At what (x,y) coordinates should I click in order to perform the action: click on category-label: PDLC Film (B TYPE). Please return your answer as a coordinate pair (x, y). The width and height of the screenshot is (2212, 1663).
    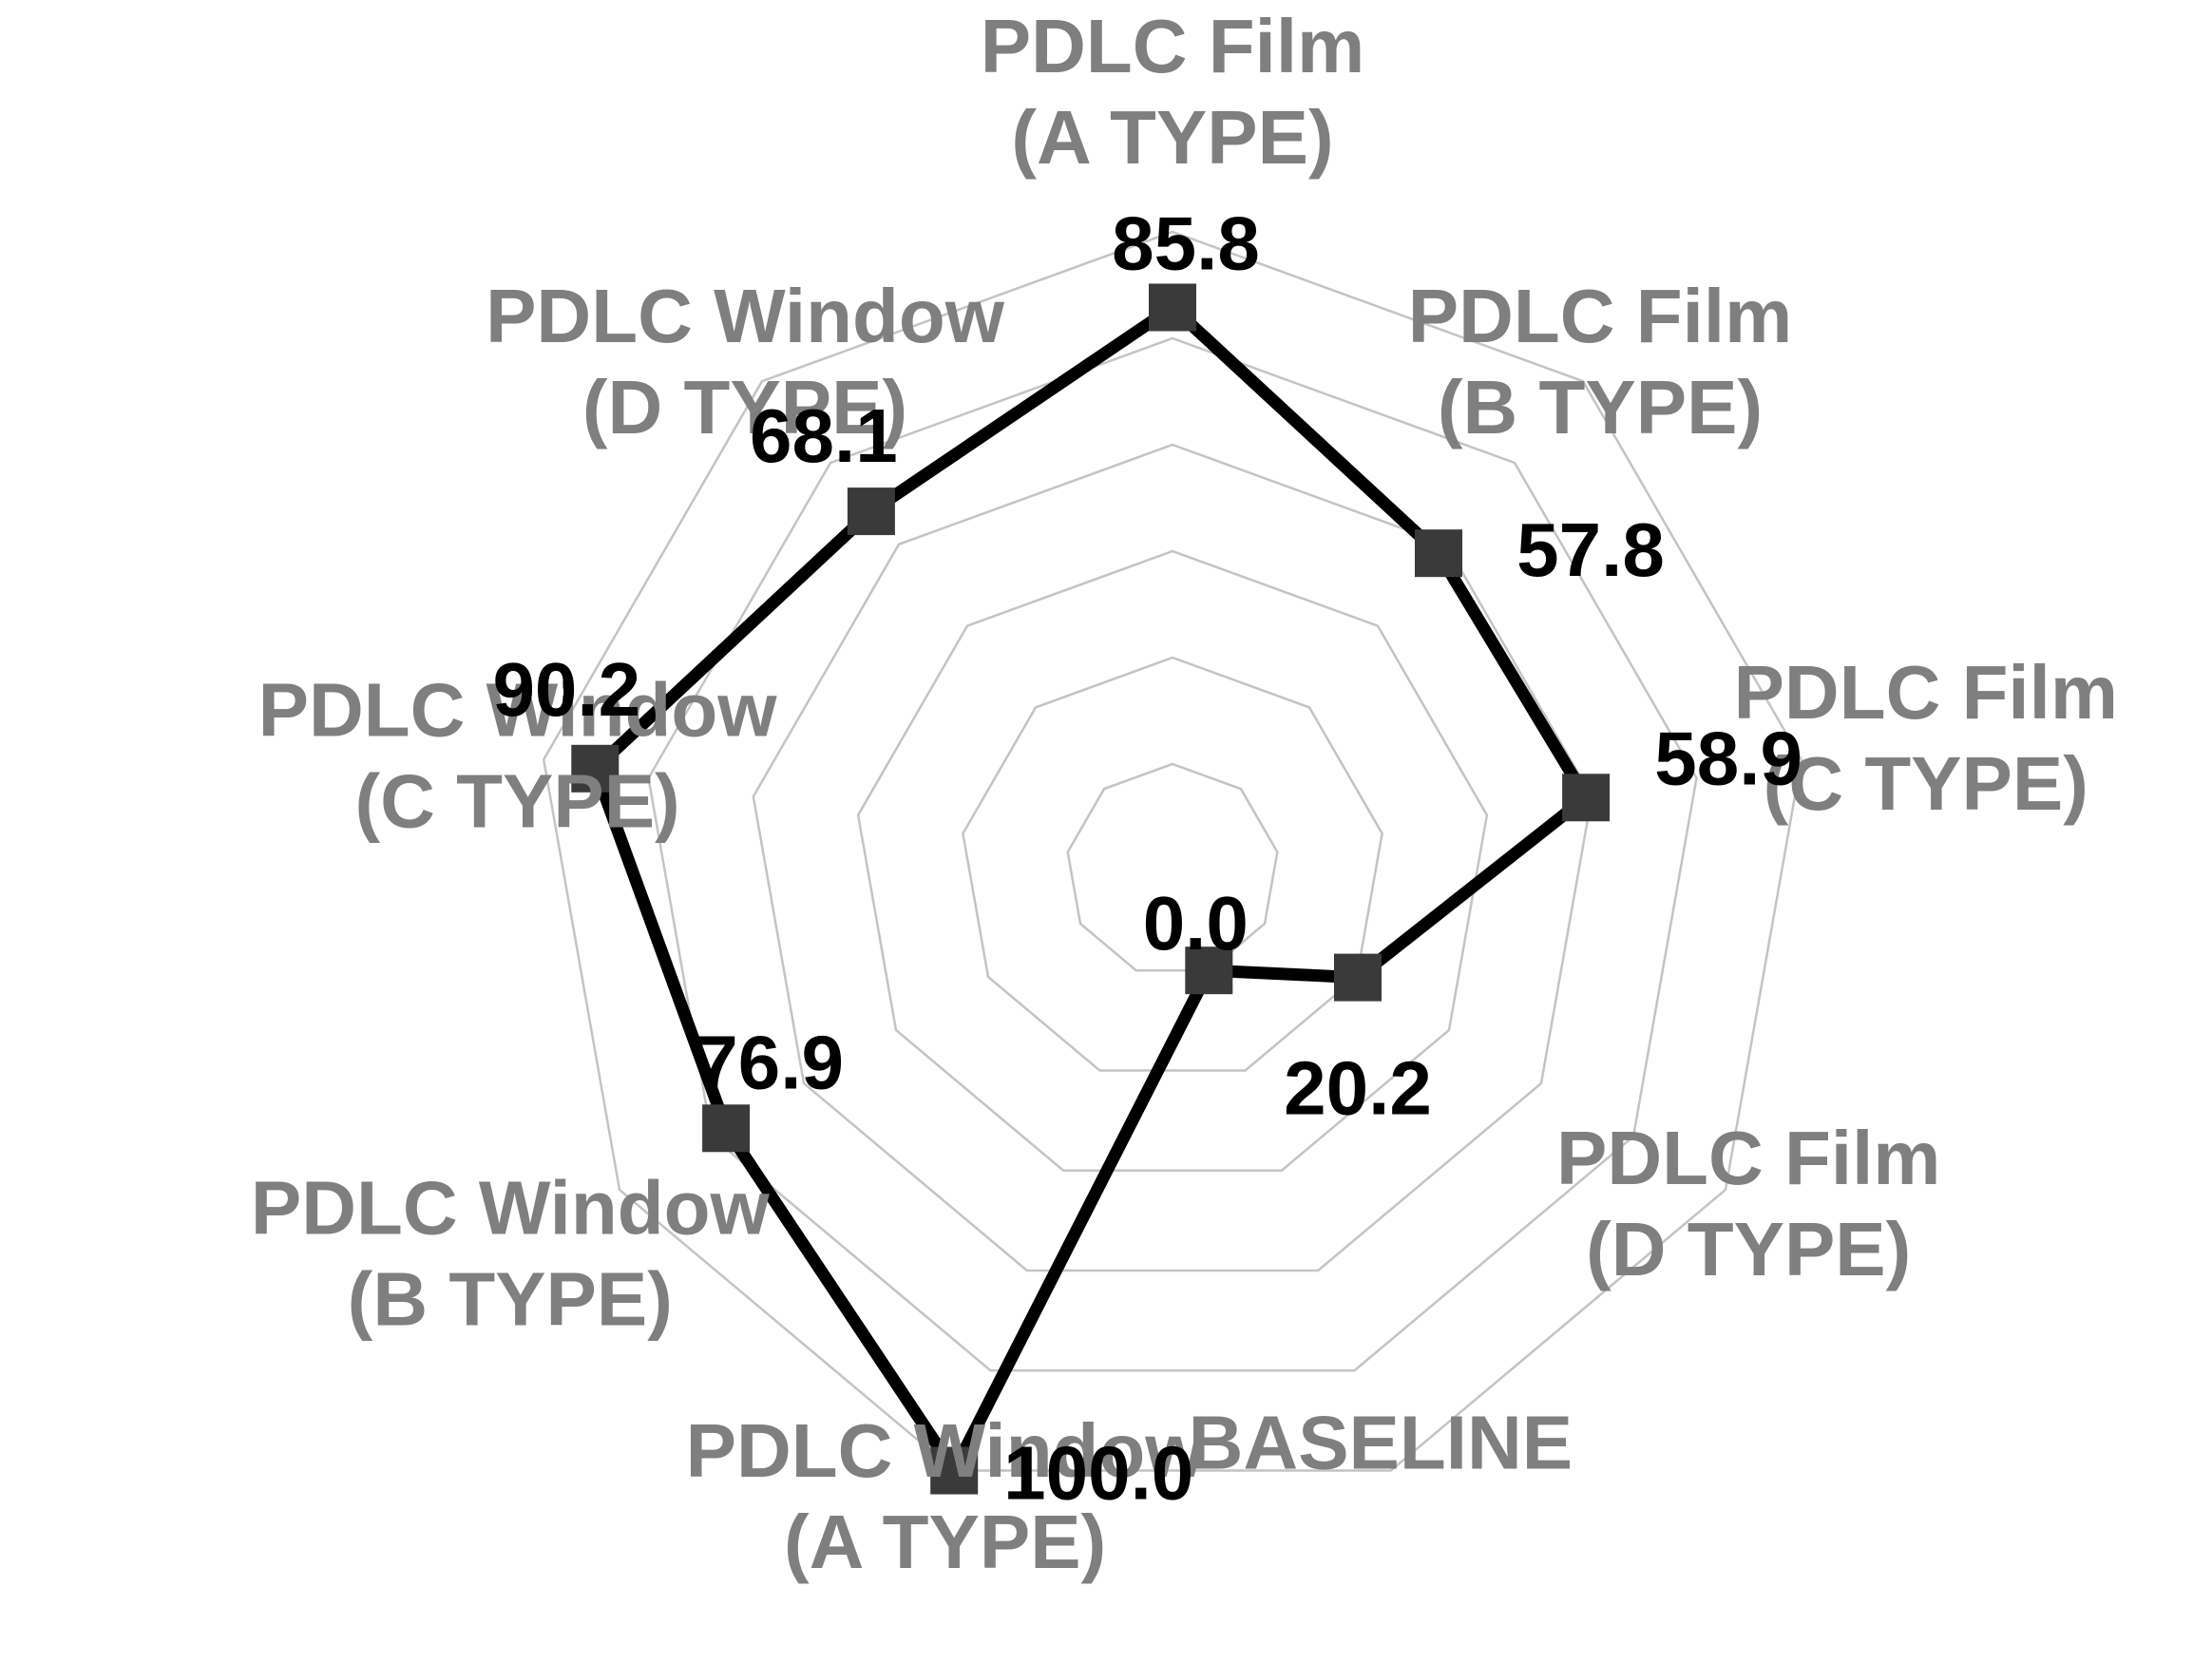
    Looking at the image, I should click on (1600, 361).